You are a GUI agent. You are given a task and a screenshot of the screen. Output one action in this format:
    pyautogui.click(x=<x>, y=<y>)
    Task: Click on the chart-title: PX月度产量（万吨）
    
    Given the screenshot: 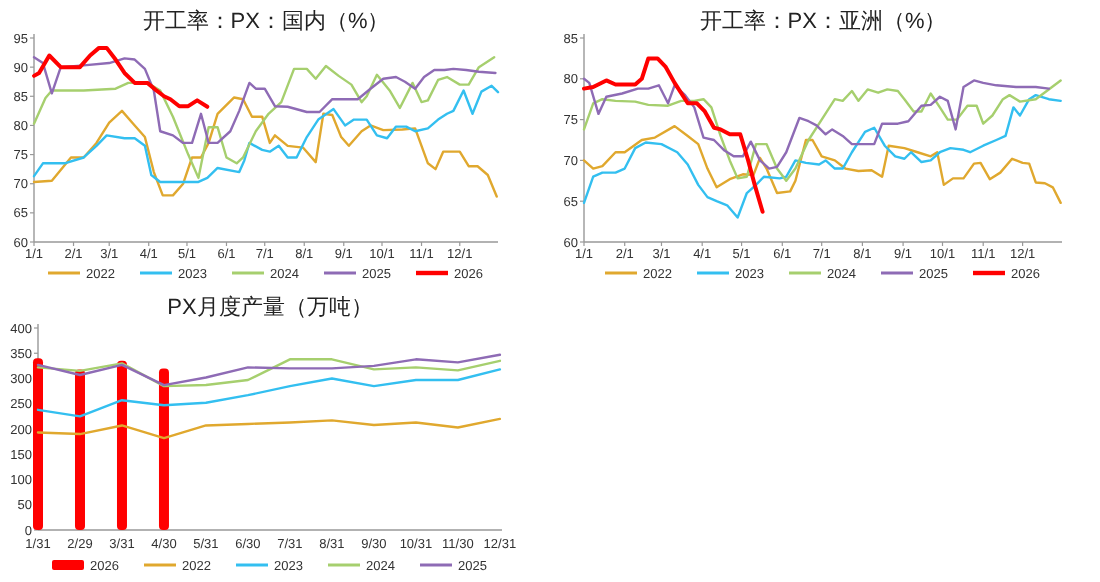 What is the action you would take?
    pyautogui.click(x=270, y=307)
    